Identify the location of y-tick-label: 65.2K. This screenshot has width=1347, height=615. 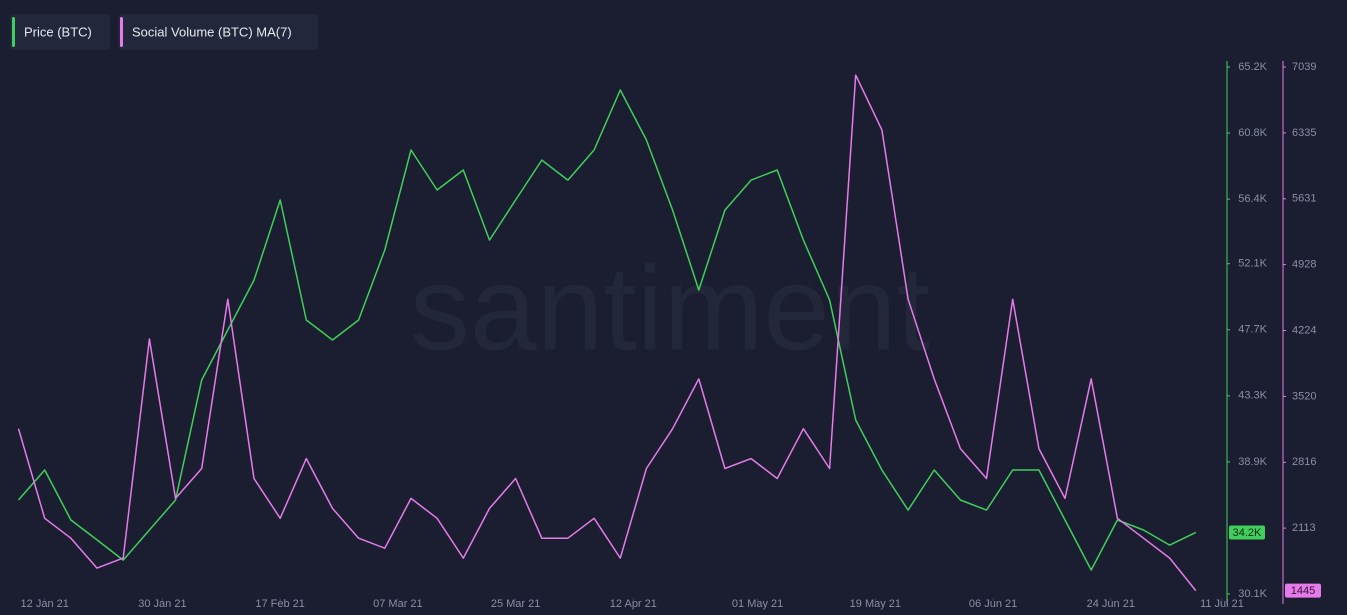
(1252, 67).